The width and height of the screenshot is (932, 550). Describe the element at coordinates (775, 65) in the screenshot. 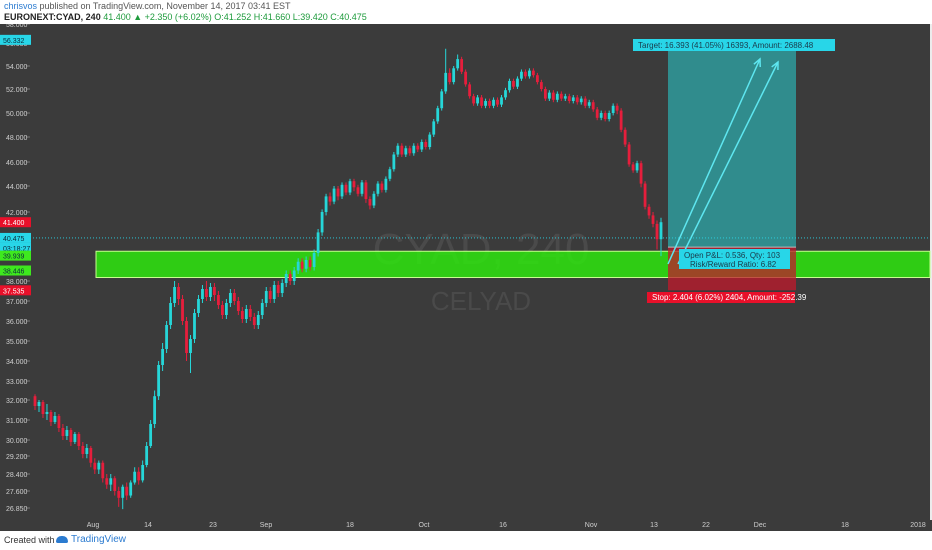

I see `arrow-head` at that location.